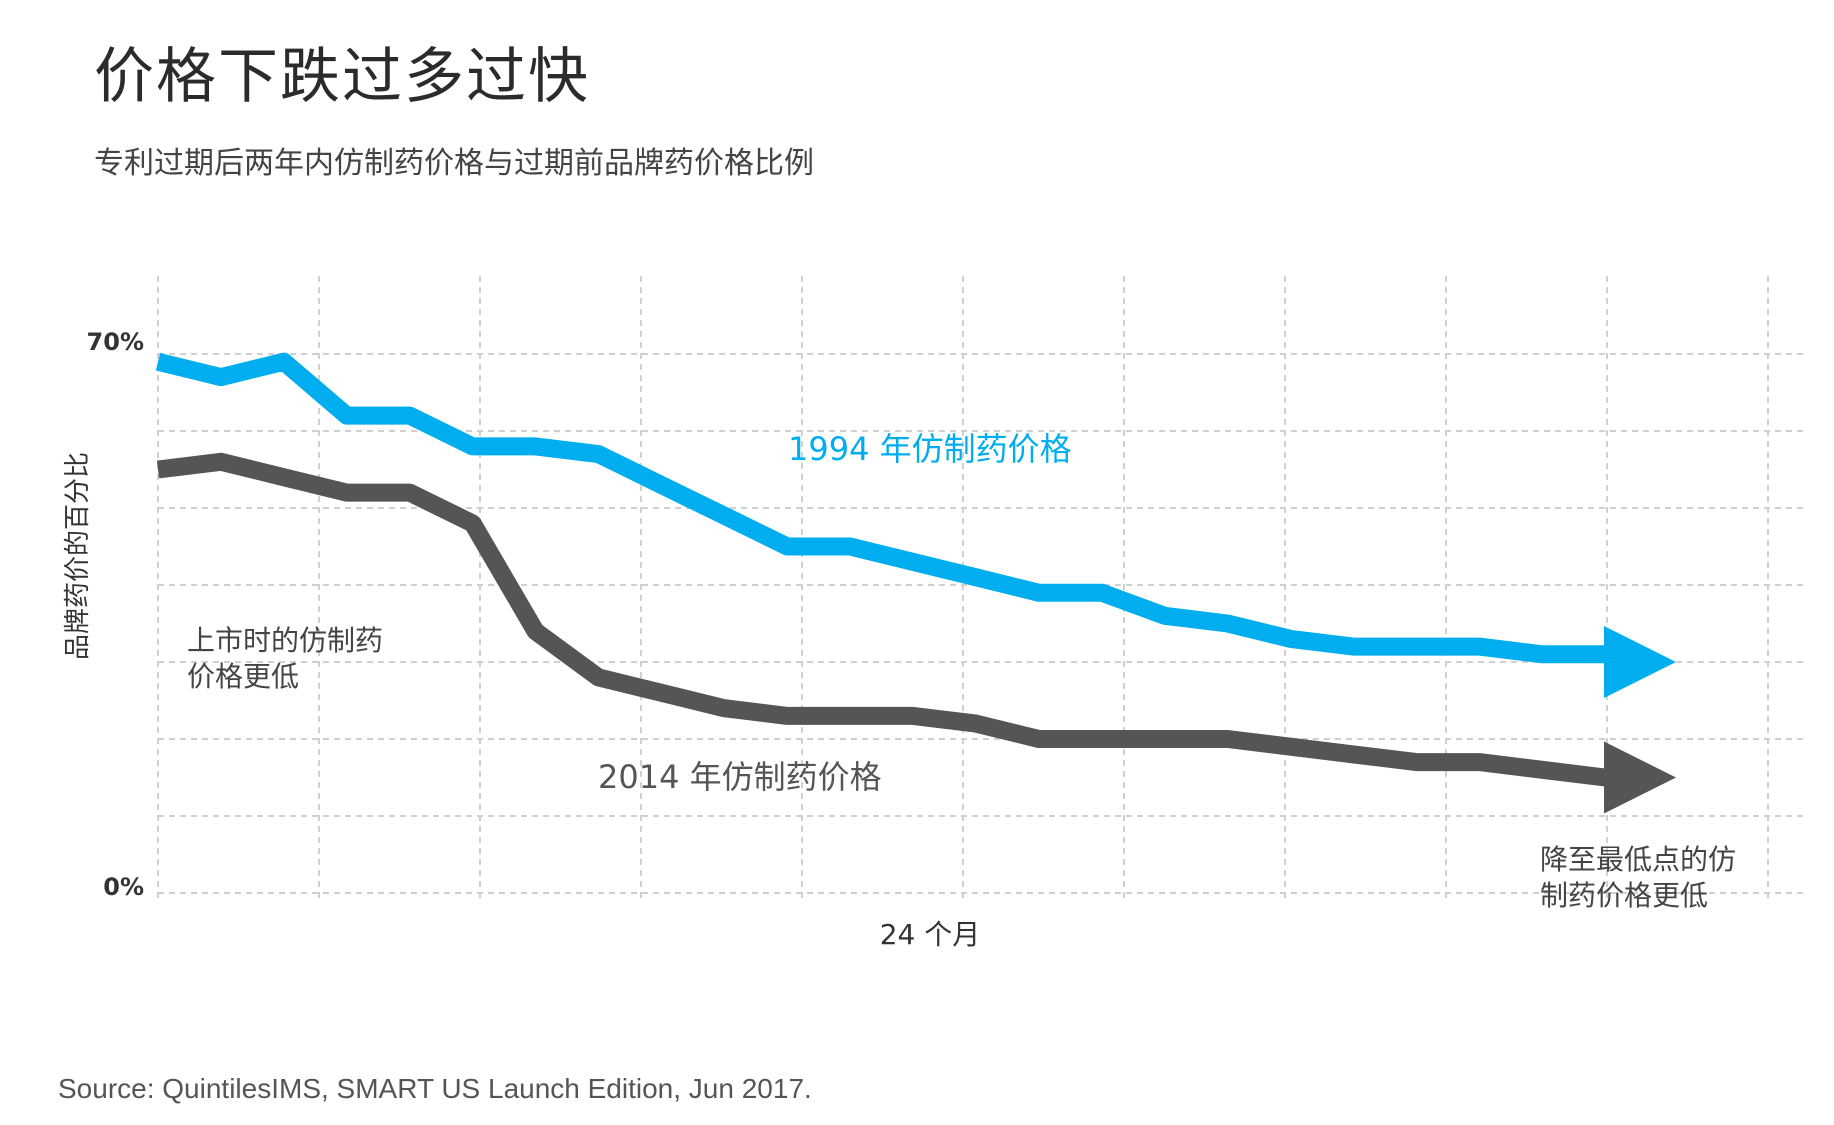  Describe the element at coordinates (1624, 895) in the screenshot. I see `annotation-lowest-line2: 制药价格更低` at that location.